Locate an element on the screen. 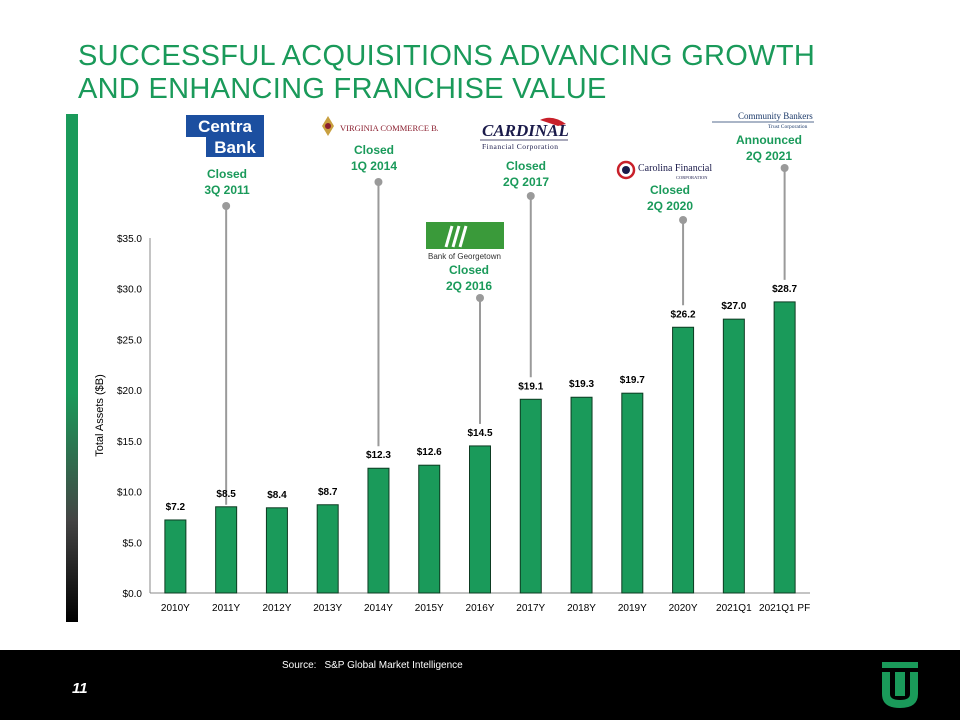  data-label: $19.1 is located at coordinates (530, 386).